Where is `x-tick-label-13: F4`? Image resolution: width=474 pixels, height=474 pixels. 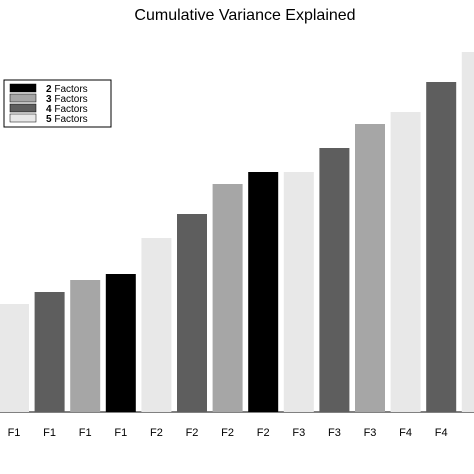 x-tick-label-13: F4 is located at coordinates (441, 433).